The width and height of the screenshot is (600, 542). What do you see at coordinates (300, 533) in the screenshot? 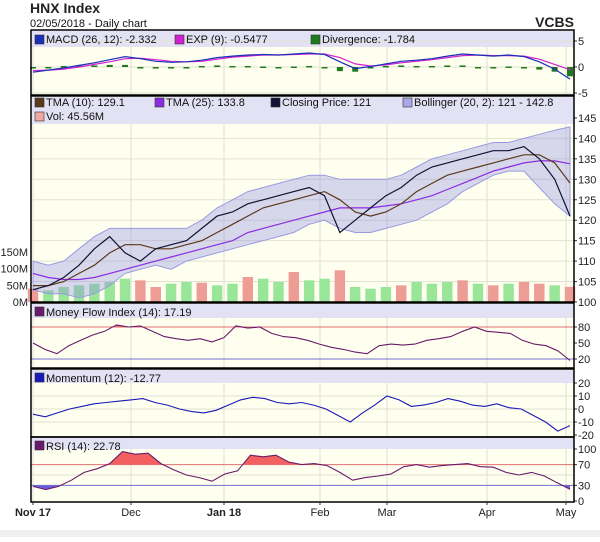
I see `footer-strip` at bounding box center [300, 533].